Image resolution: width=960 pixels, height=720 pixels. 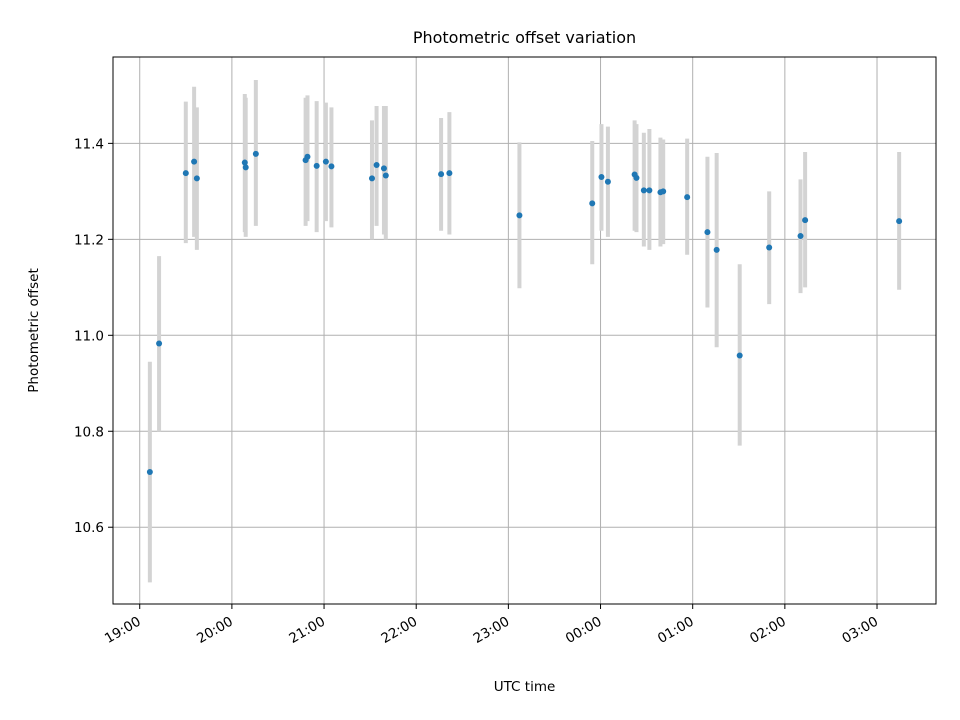 I want to click on y-tick-label: 10.8, so click(x=89, y=432).